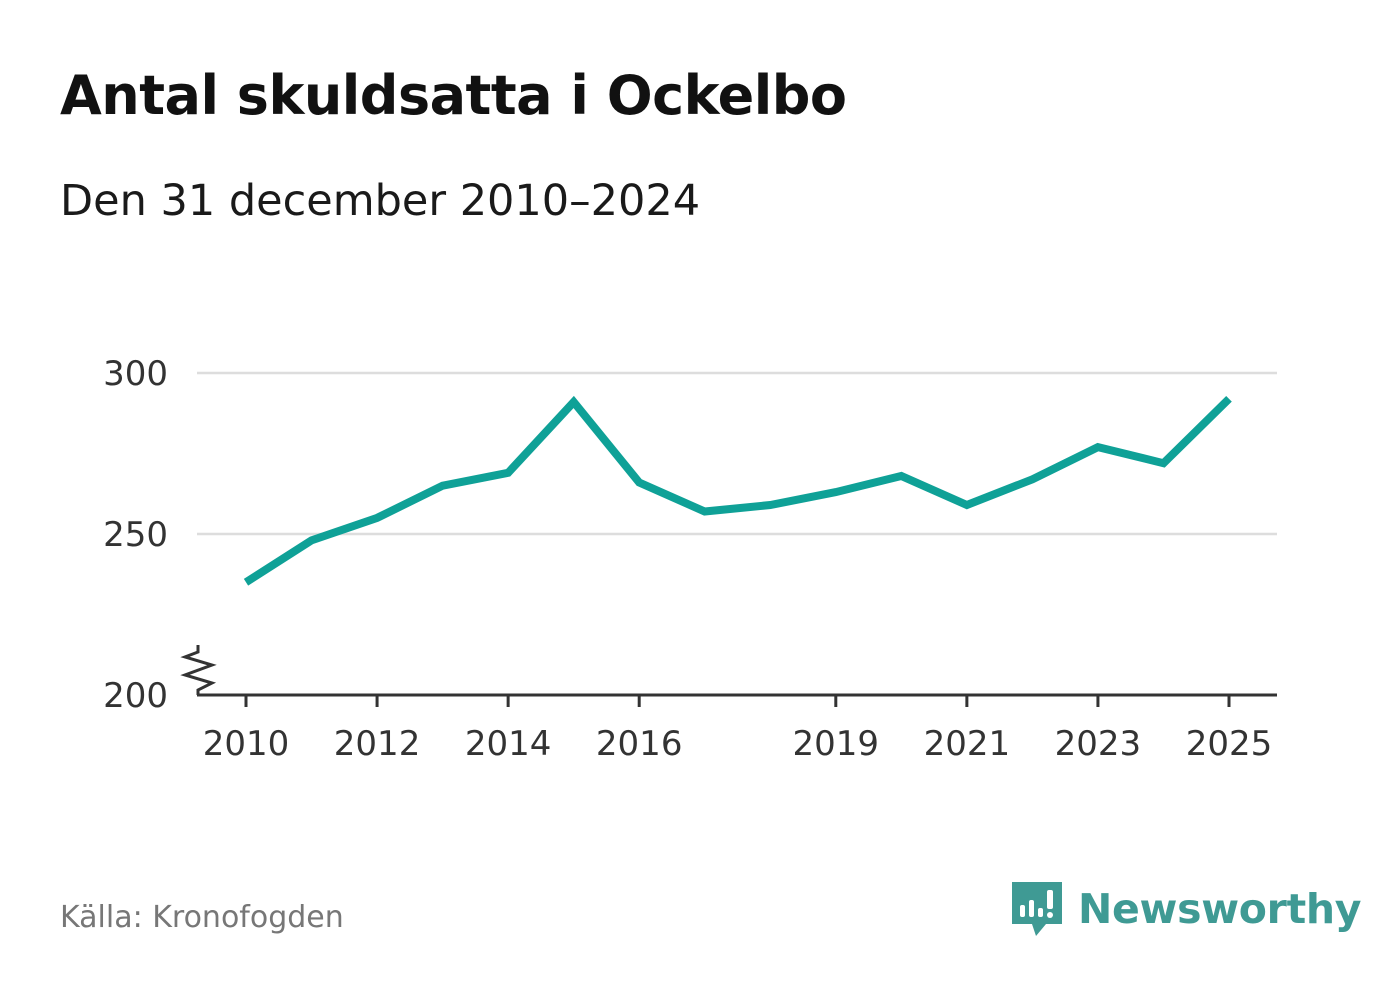  What do you see at coordinates (377, 744) in the screenshot?
I see `x-tick-label: 2012` at bounding box center [377, 744].